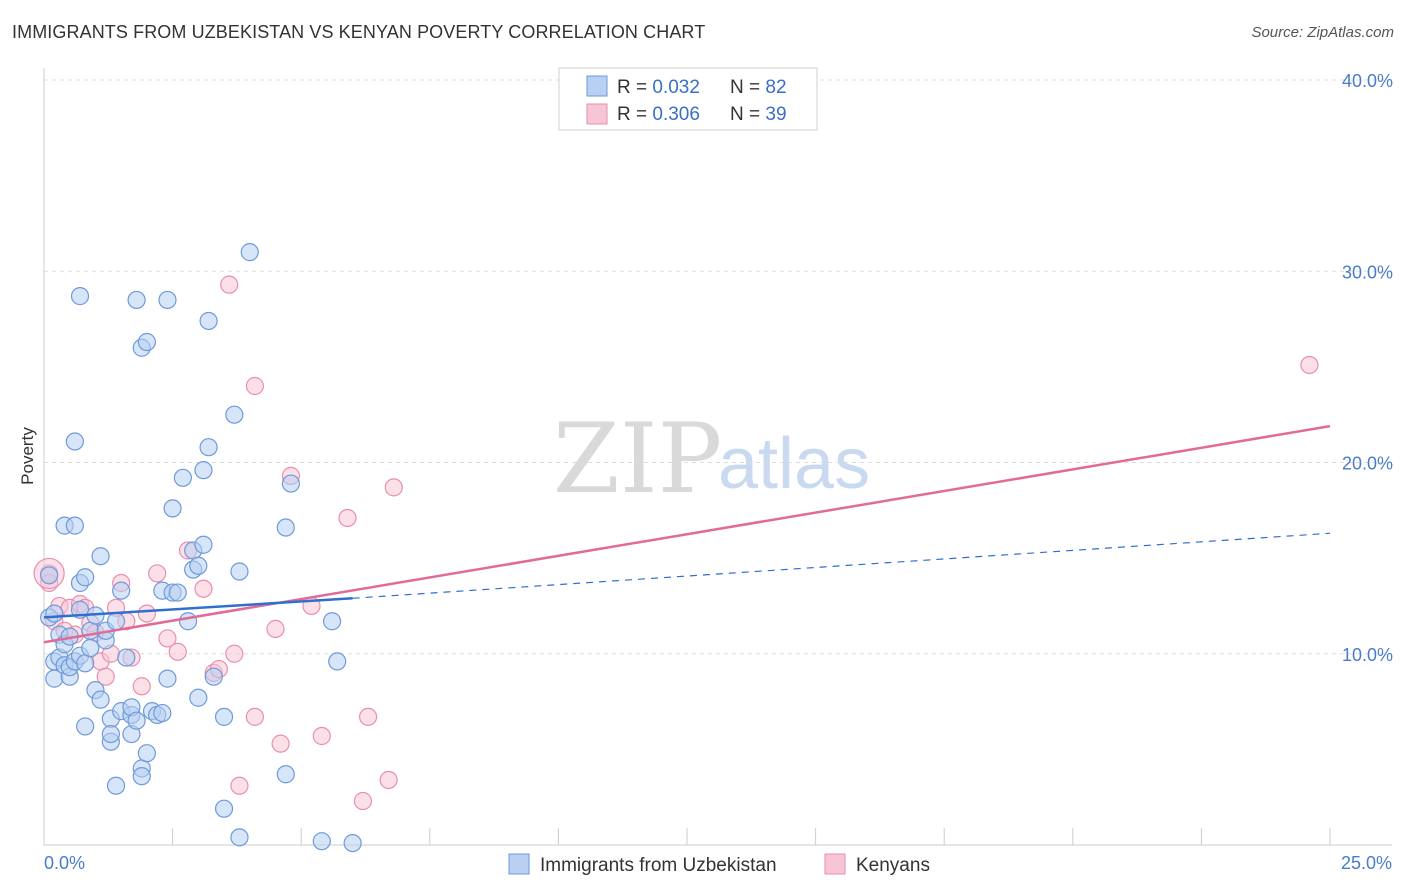  I want to click on watermark: ZIP atlas, so click(711, 459).